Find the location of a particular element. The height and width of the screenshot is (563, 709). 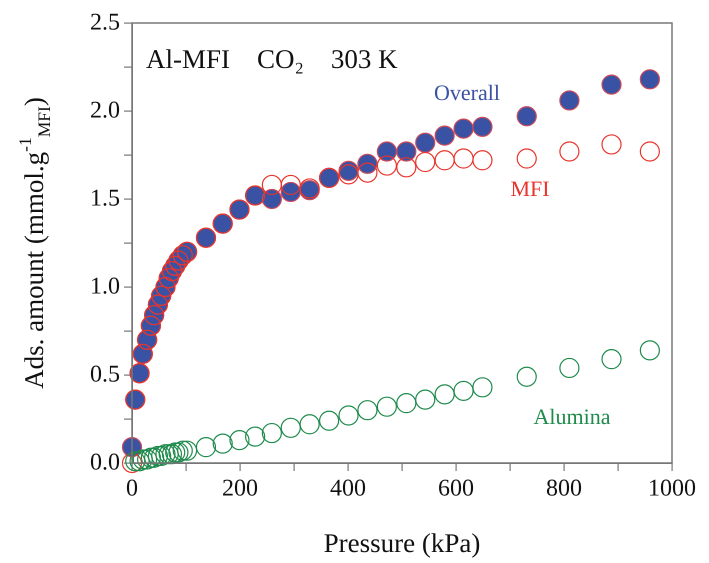

x-tick-label: 800 is located at coordinates (564, 489).